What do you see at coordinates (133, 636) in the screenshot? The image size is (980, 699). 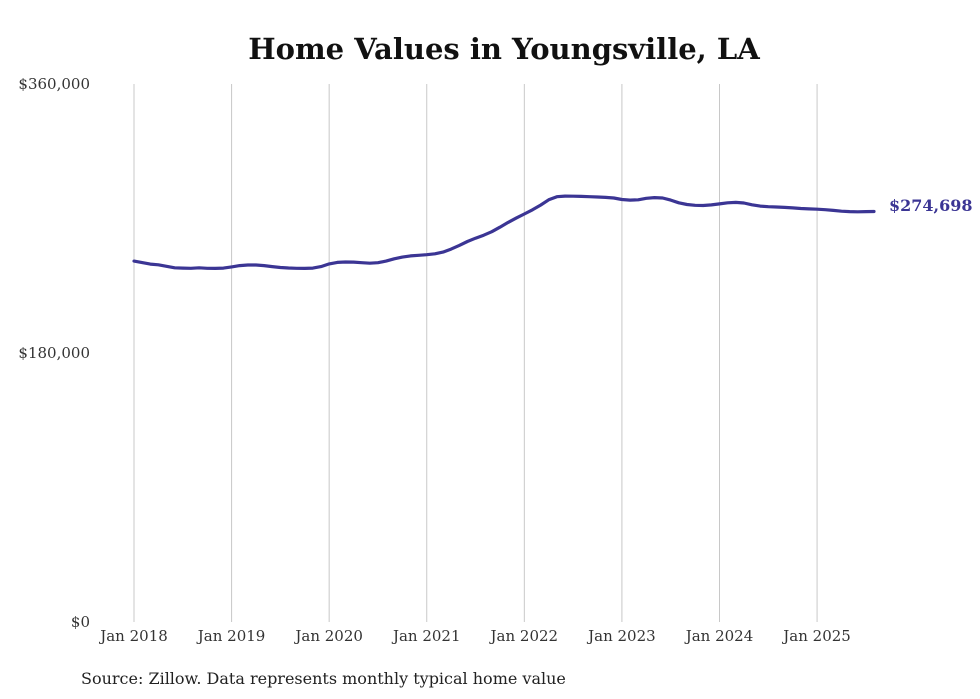 I see `x-tick-label: Jan 2018` at bounding box center [133, 636].